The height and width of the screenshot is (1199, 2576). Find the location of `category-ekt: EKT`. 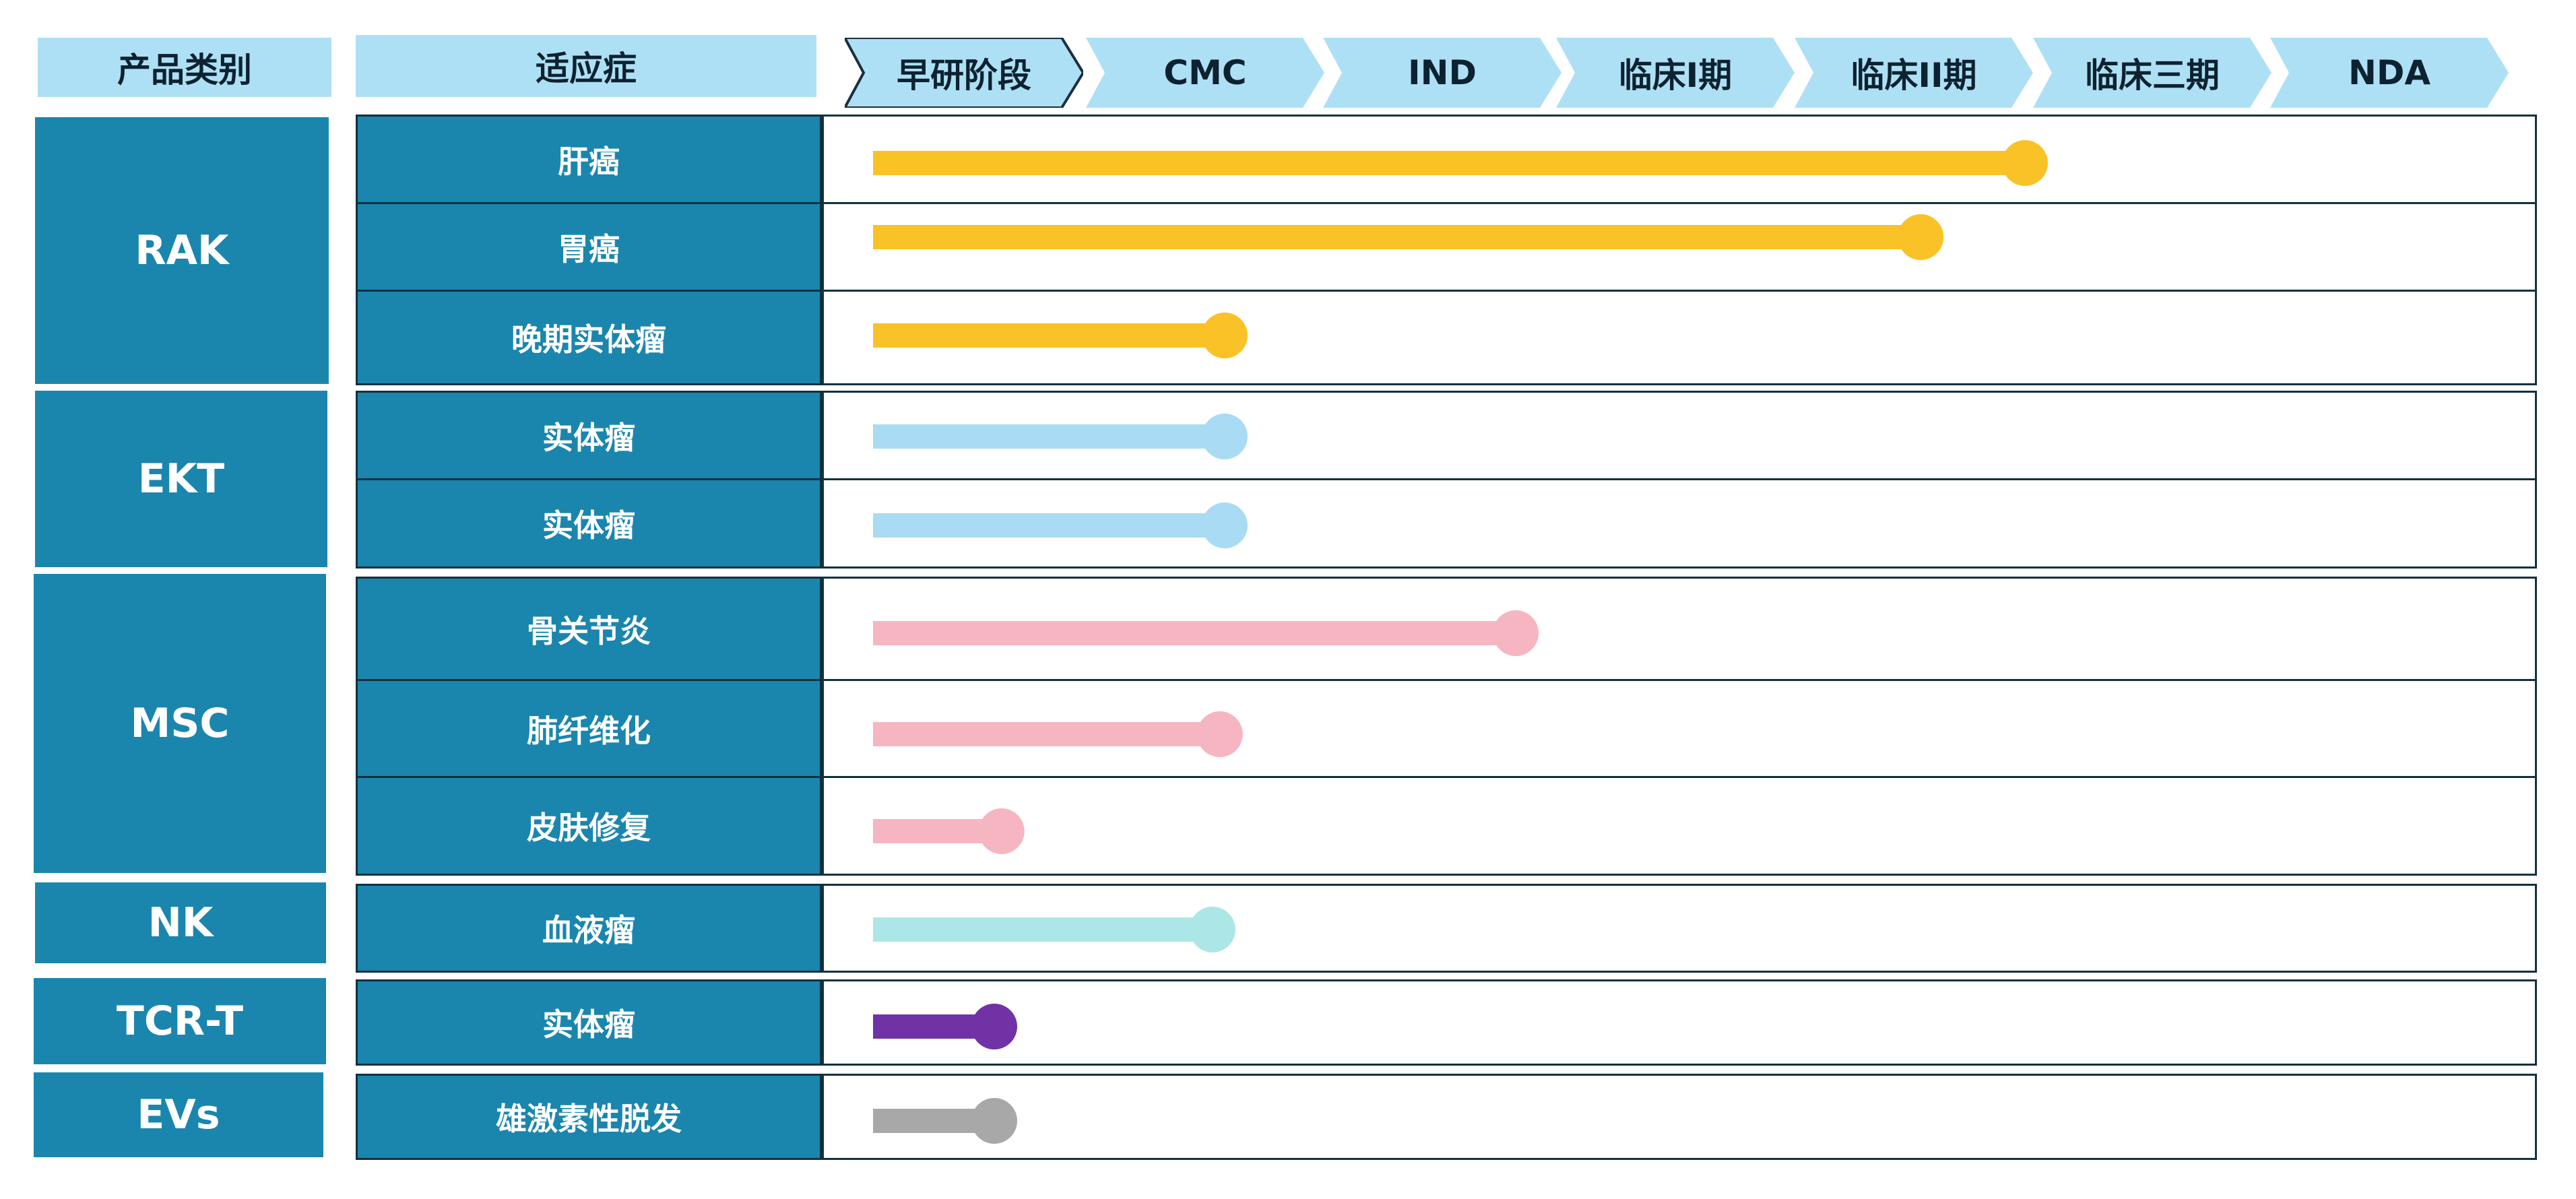

category-ekt: EKT is located at coordinates (181, 479).